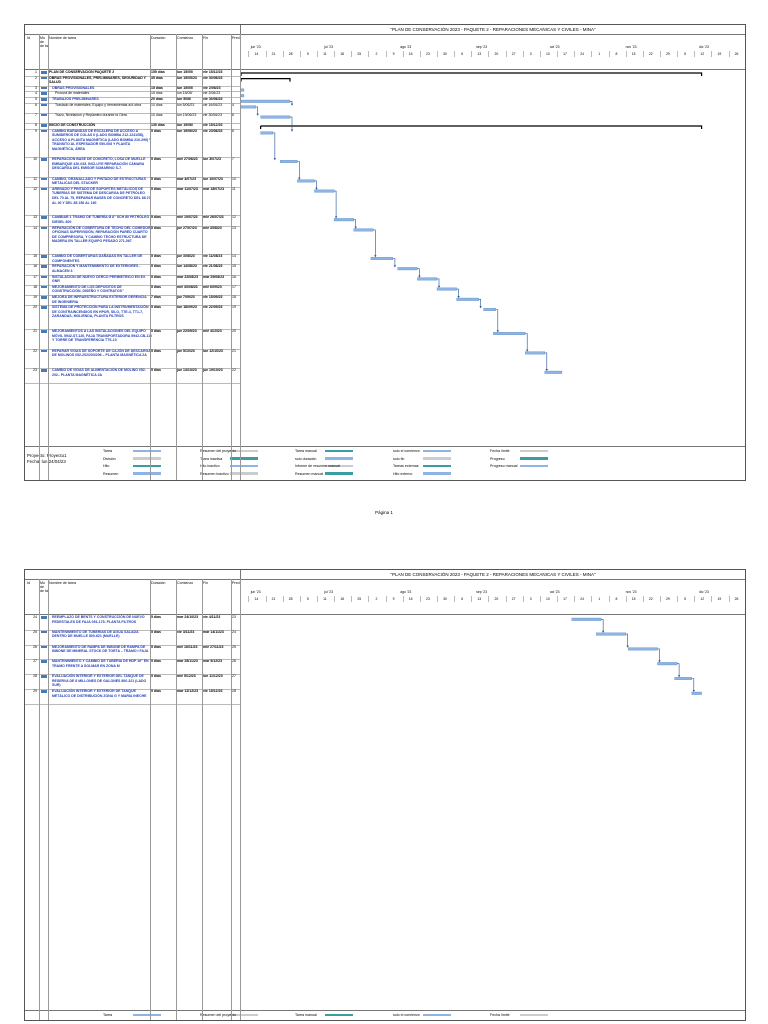 This screenshot has height=1024, width=768. Describe the element at coordinates (72, 93) in the screenshot. I see `task-name: Procura de materiales` at that location.